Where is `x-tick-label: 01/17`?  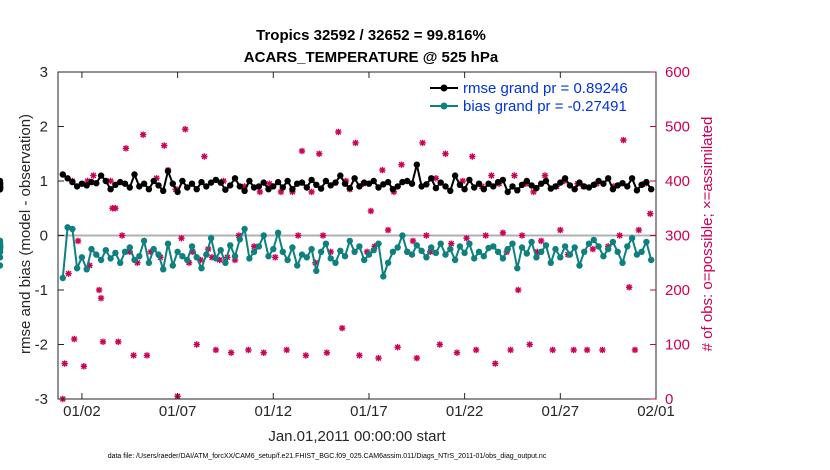
x-tick-label: 01/17 is located at coordinates (369, 411).